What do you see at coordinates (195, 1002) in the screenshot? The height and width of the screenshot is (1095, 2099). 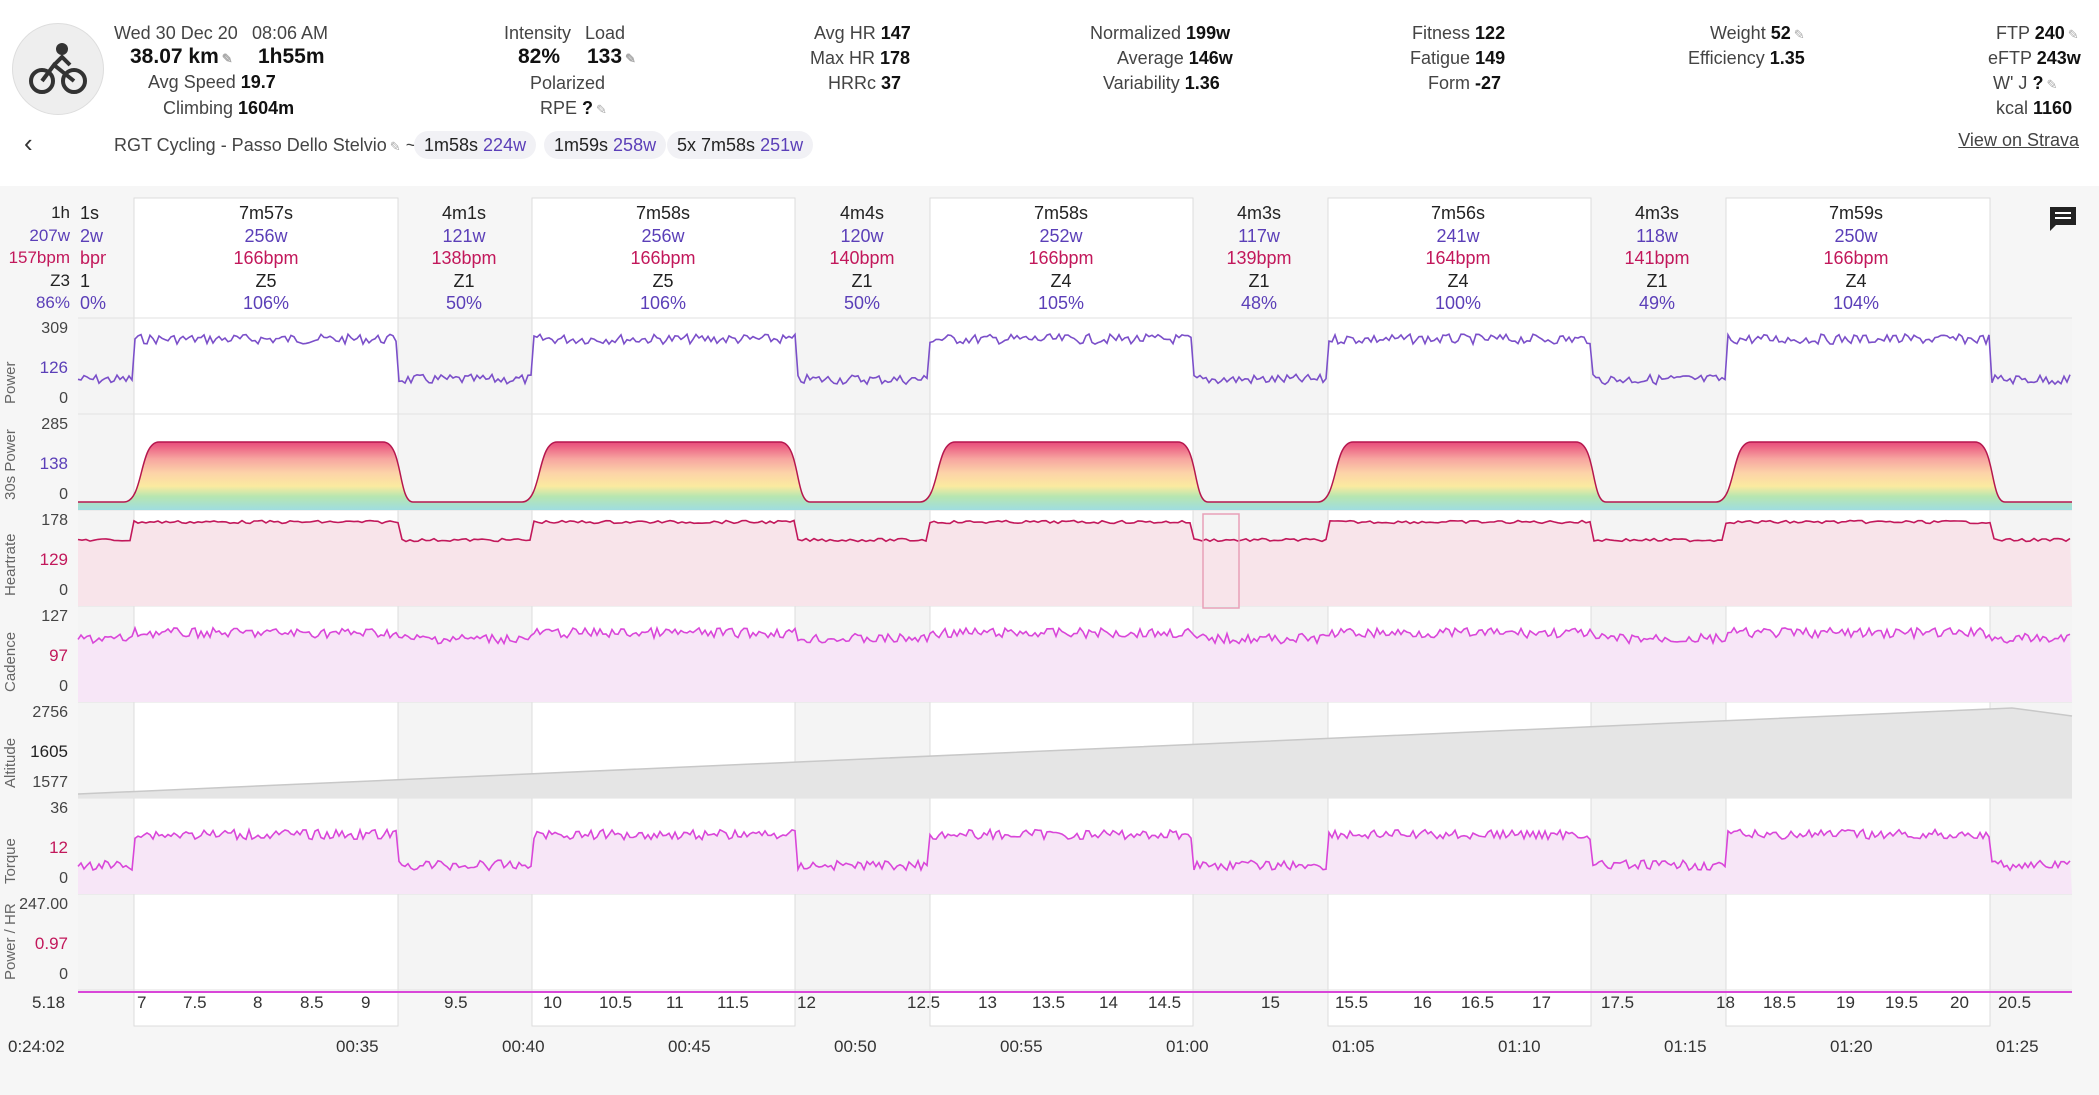 I see `distance-tick-label: 7.5` at bounding box center [195, 1002].